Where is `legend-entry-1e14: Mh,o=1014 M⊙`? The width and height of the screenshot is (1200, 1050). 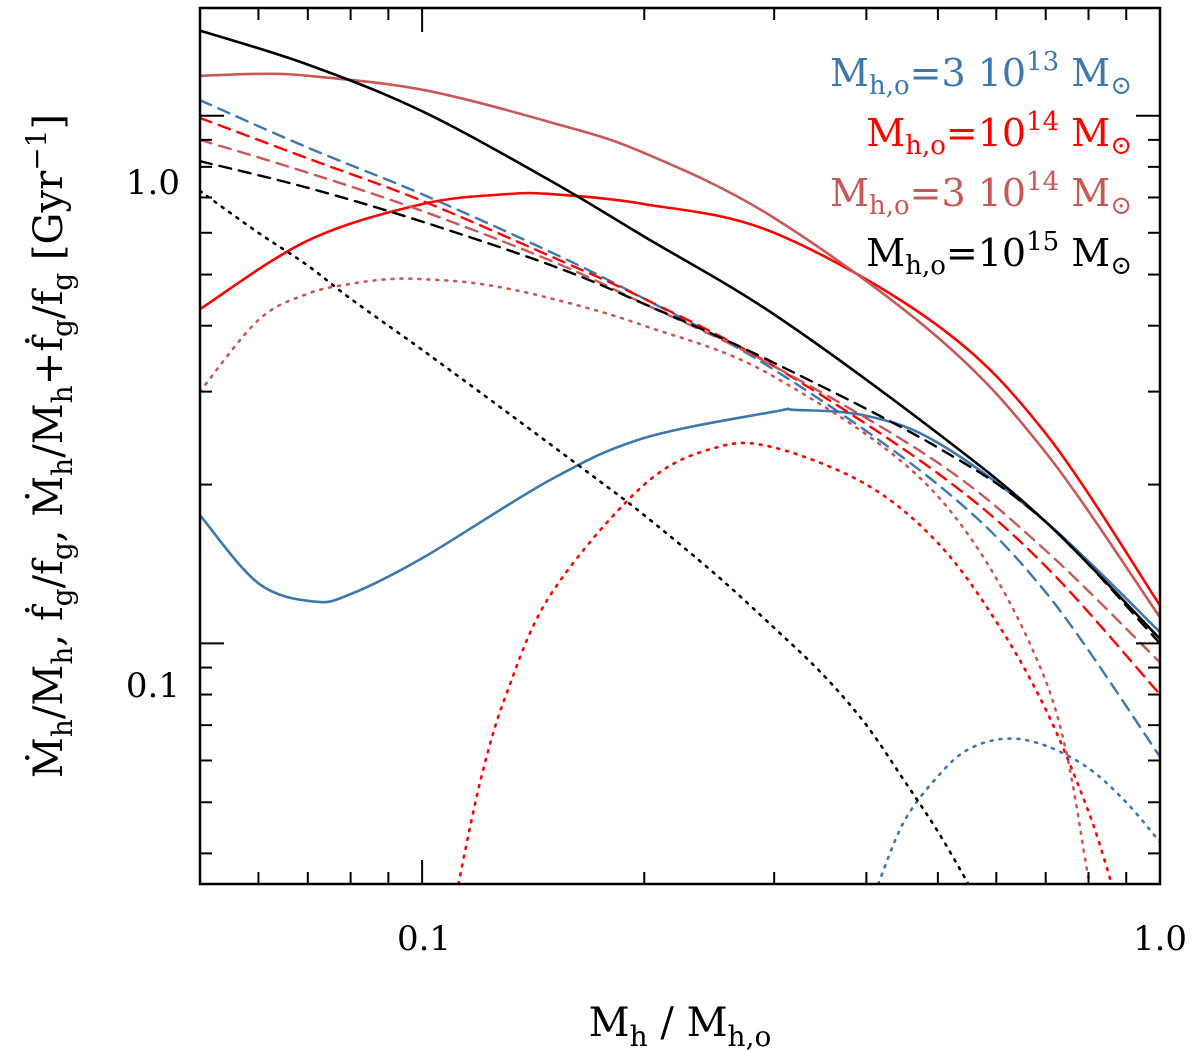 legend-entry-1e14: Mh,o=1014 M⊙ is located at coordinates (999, 134).